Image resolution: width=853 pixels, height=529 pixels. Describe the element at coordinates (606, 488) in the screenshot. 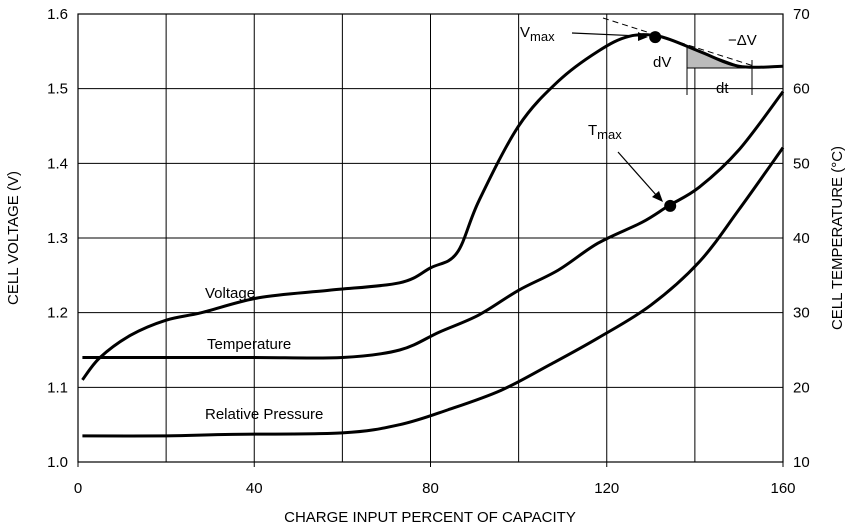

I see `x-tick-label: 120` at that location.